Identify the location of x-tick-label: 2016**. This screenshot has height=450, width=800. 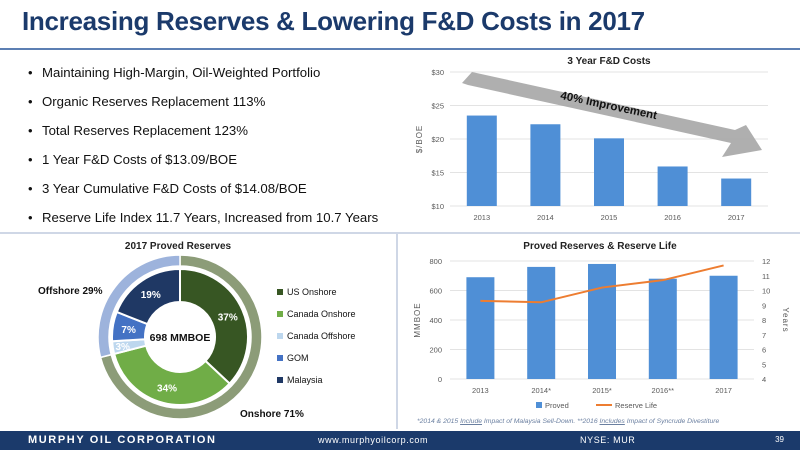
(663, 390).